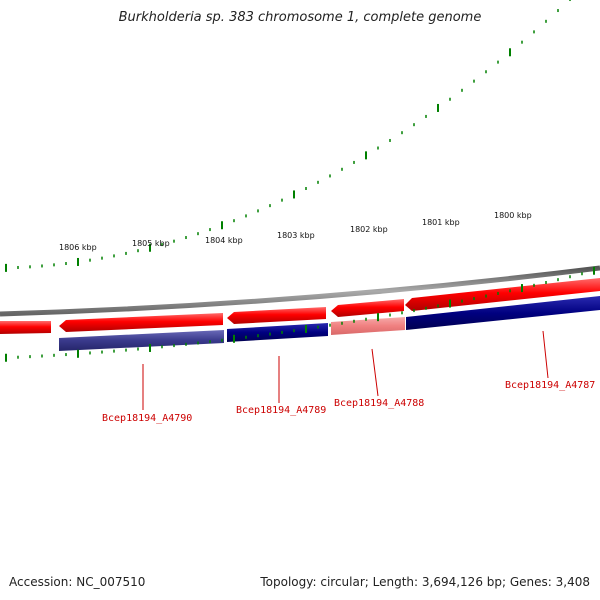  I want to click on scale-label-1801: 1801 kbp, so click(441, 222).